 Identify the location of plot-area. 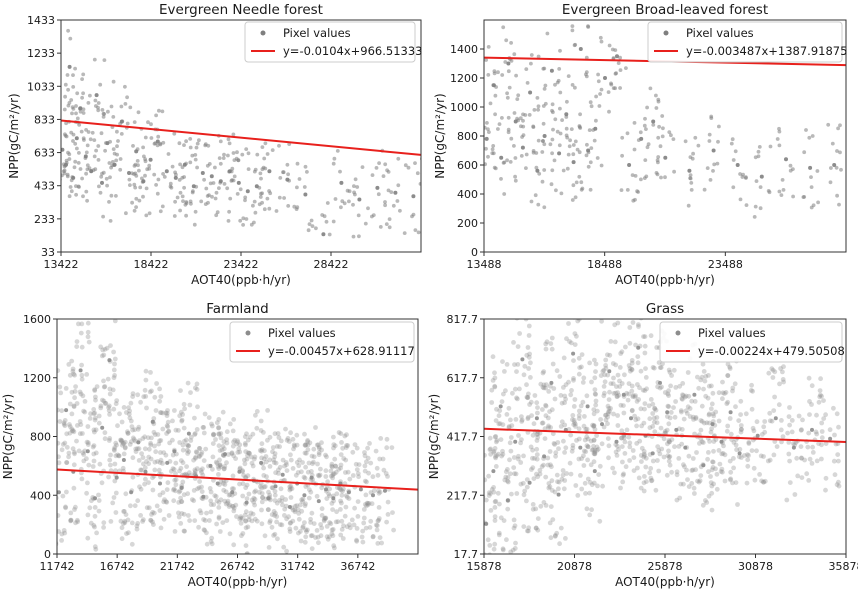
(241, 133).